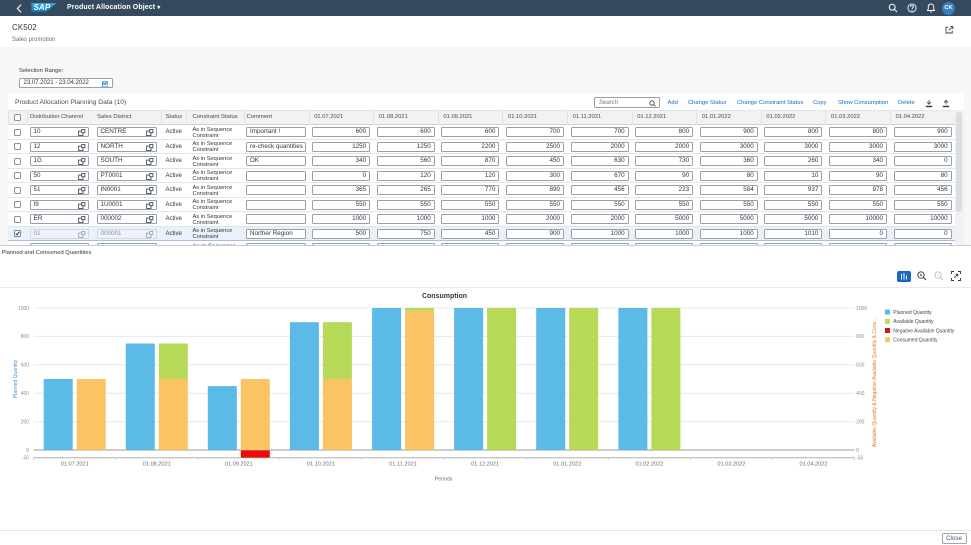 This screenshot has height=545, width=971. I want to click on svg-text: 01.04.2022, so click(814, 464).